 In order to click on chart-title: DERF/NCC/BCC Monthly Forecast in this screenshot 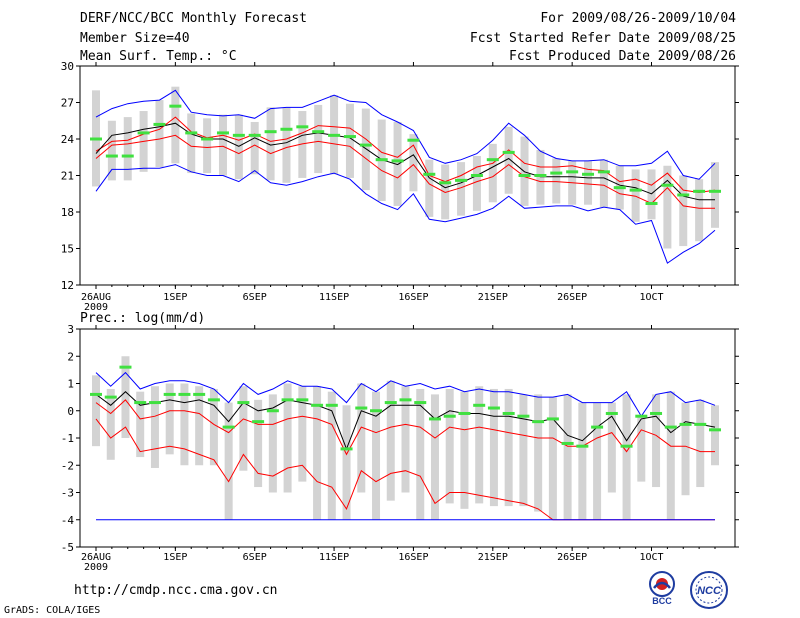, I will do `click(193, 18)`.